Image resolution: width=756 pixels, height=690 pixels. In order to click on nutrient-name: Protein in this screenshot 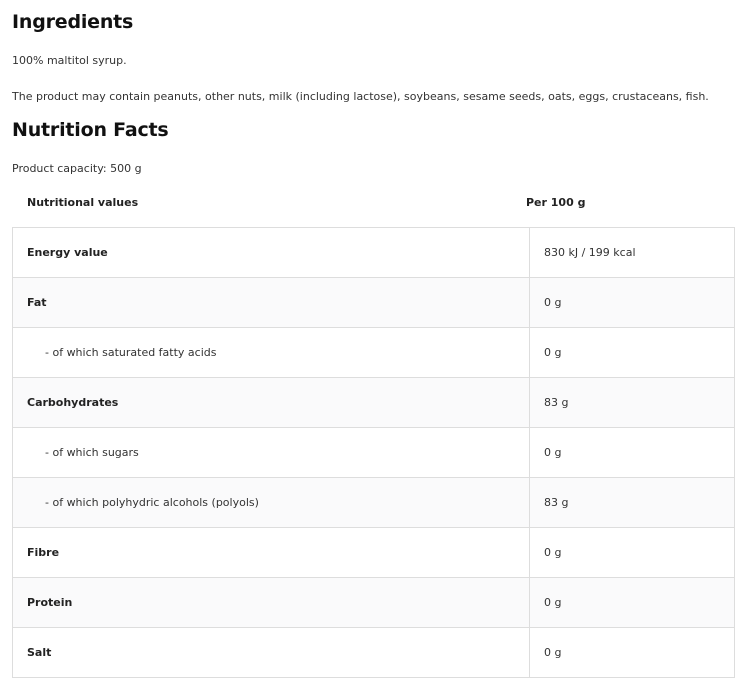, I will do `click(271, 602)`.